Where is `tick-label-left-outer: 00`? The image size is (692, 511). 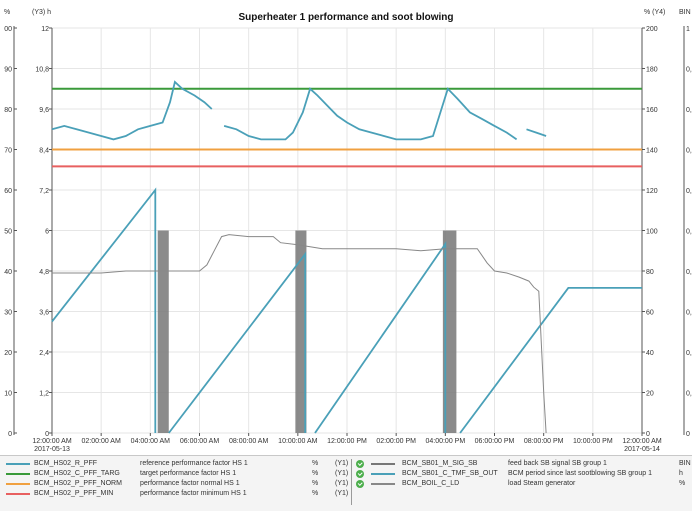
tick-label-left-outer: 00 is located at coordinates (8, 29).